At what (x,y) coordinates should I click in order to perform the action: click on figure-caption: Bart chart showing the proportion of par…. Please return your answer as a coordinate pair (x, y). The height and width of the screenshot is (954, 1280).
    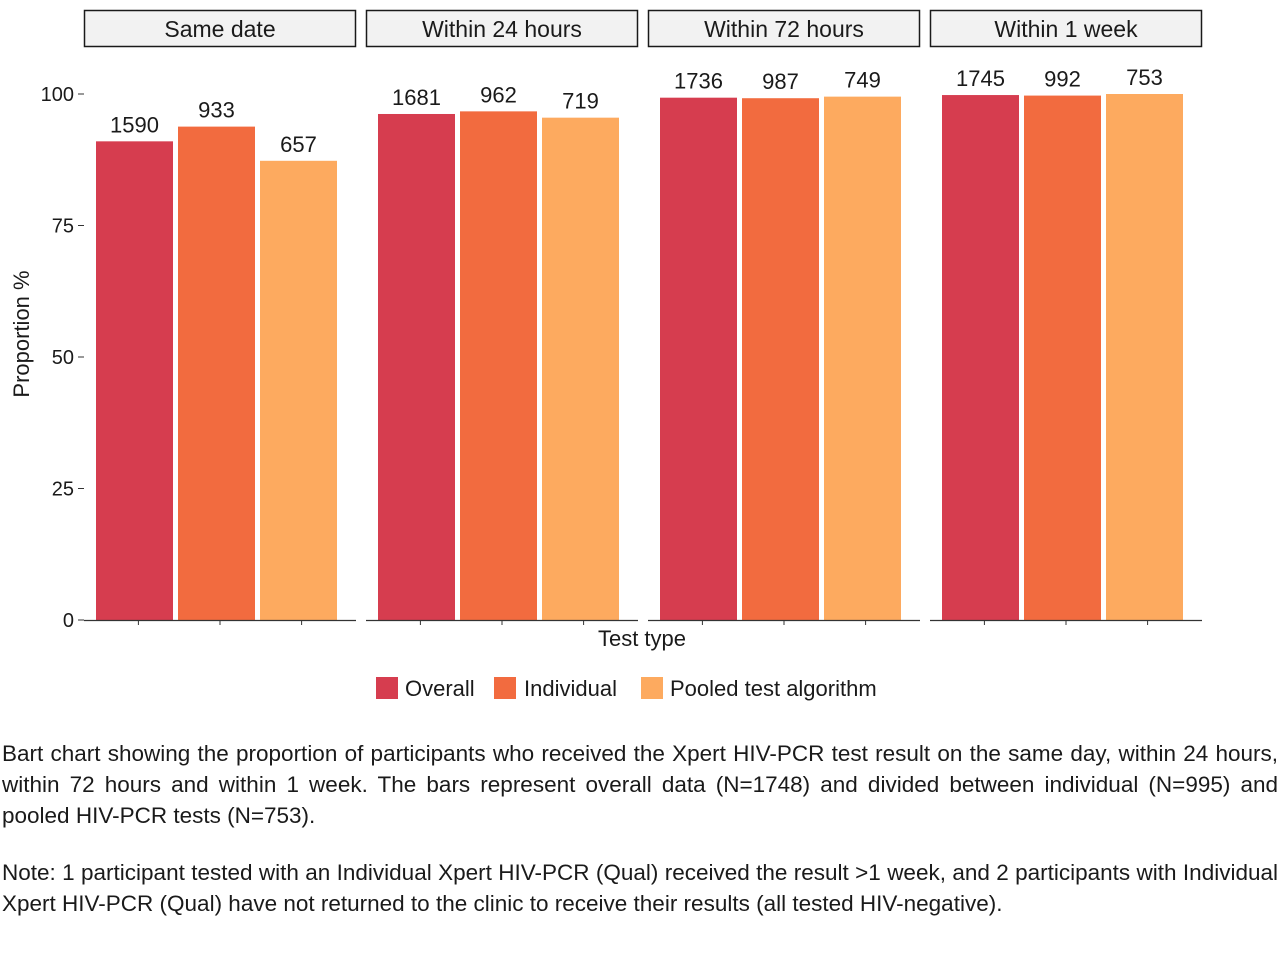
    Looking at the image, I should click on (640, 784).